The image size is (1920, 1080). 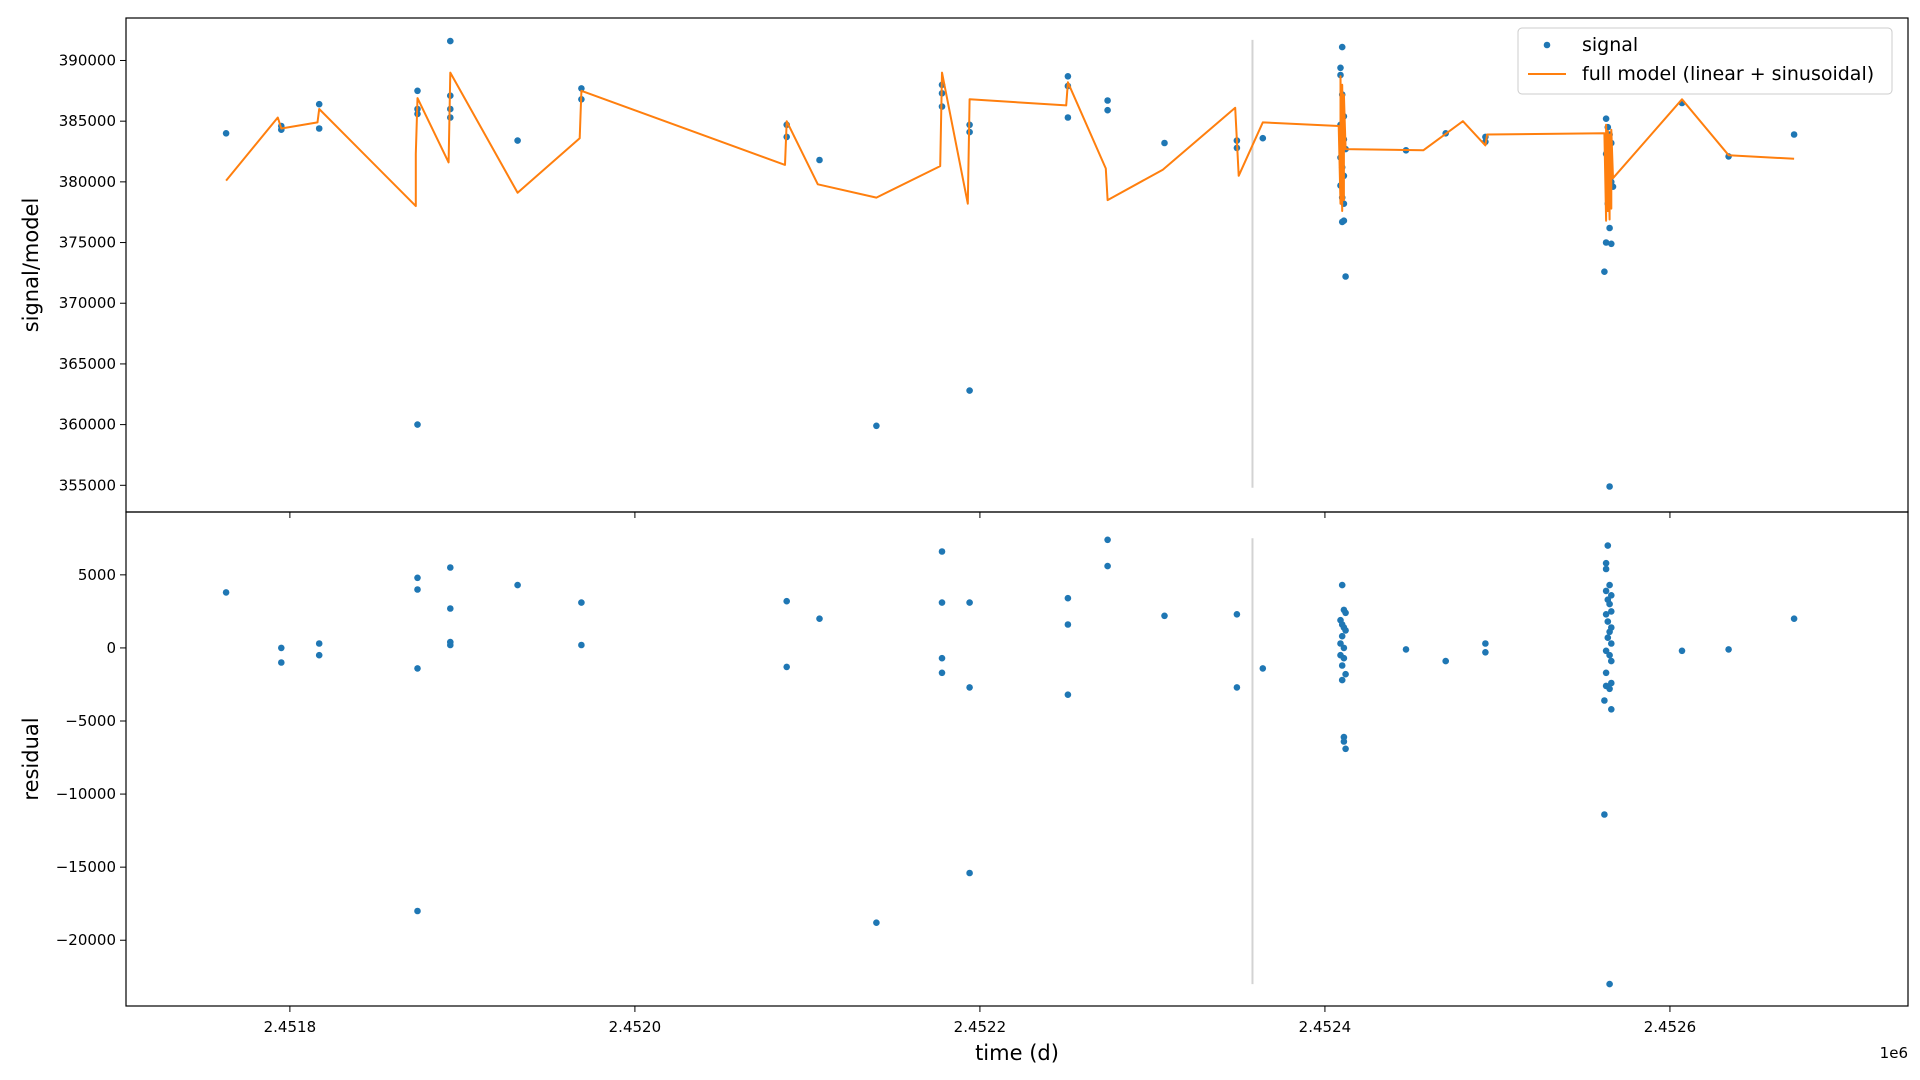 I want to click on y-tick-label: −15000, so click(x=86, y=867).